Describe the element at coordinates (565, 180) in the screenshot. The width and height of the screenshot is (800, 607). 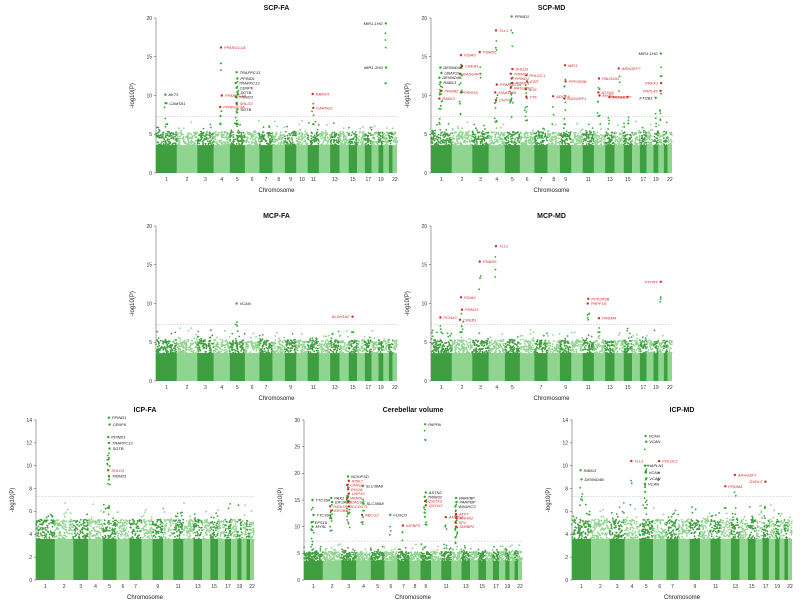
I see `chromosome-tick-label: 9` at that location.